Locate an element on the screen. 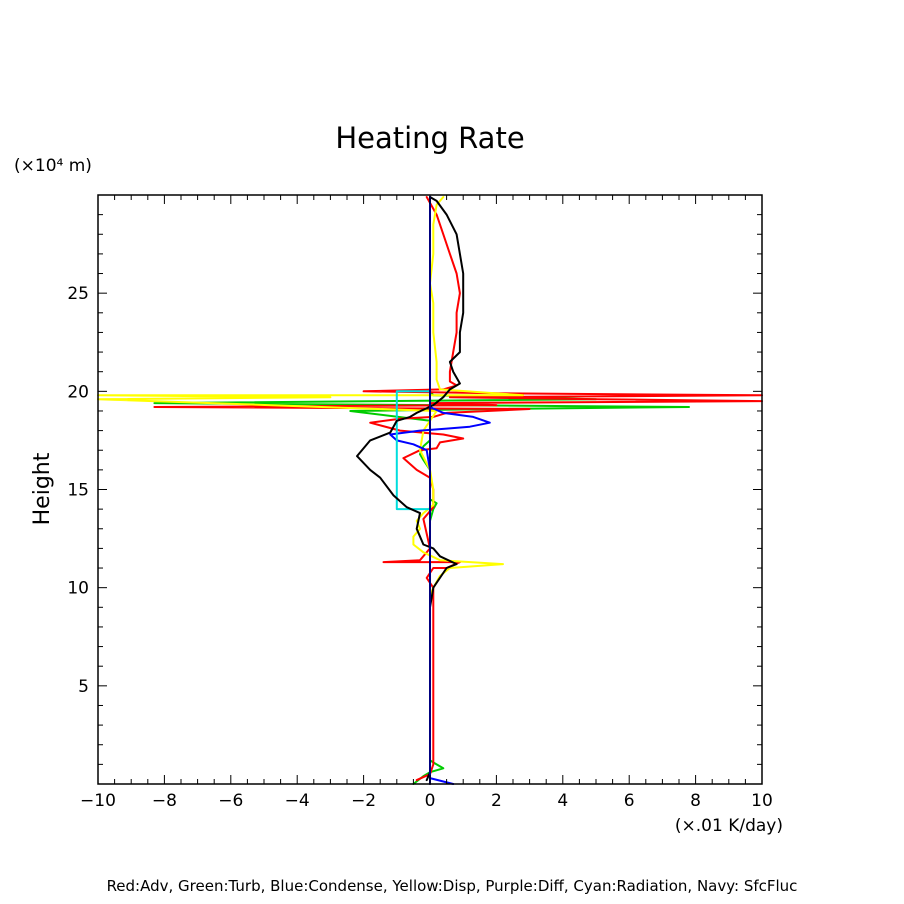  y-axis-label: Height is located at coordinates (42, 488).